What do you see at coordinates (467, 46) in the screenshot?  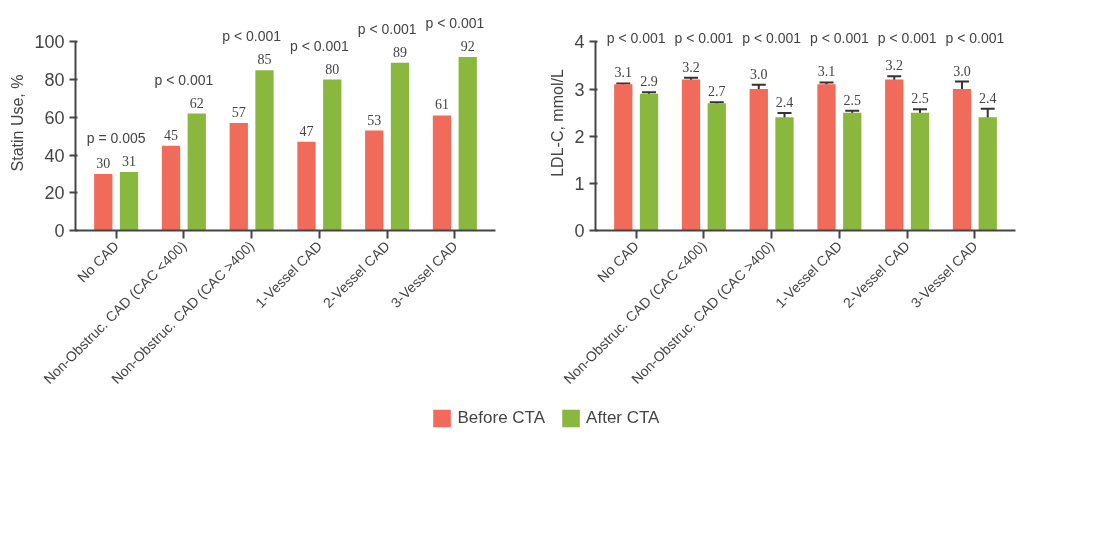 I see `data-label: 92` at bounding box center [467, 46].